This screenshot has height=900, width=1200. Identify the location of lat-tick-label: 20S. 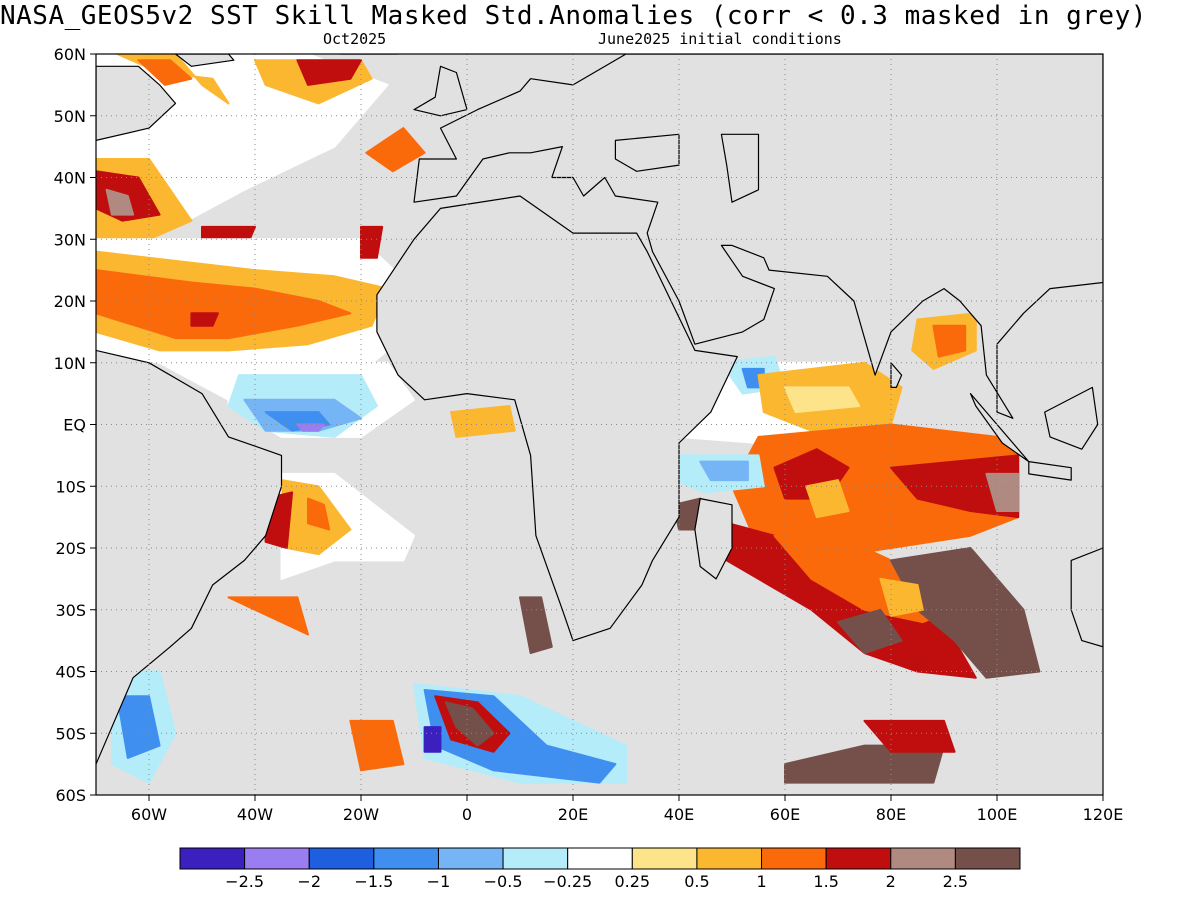
(70, 548).